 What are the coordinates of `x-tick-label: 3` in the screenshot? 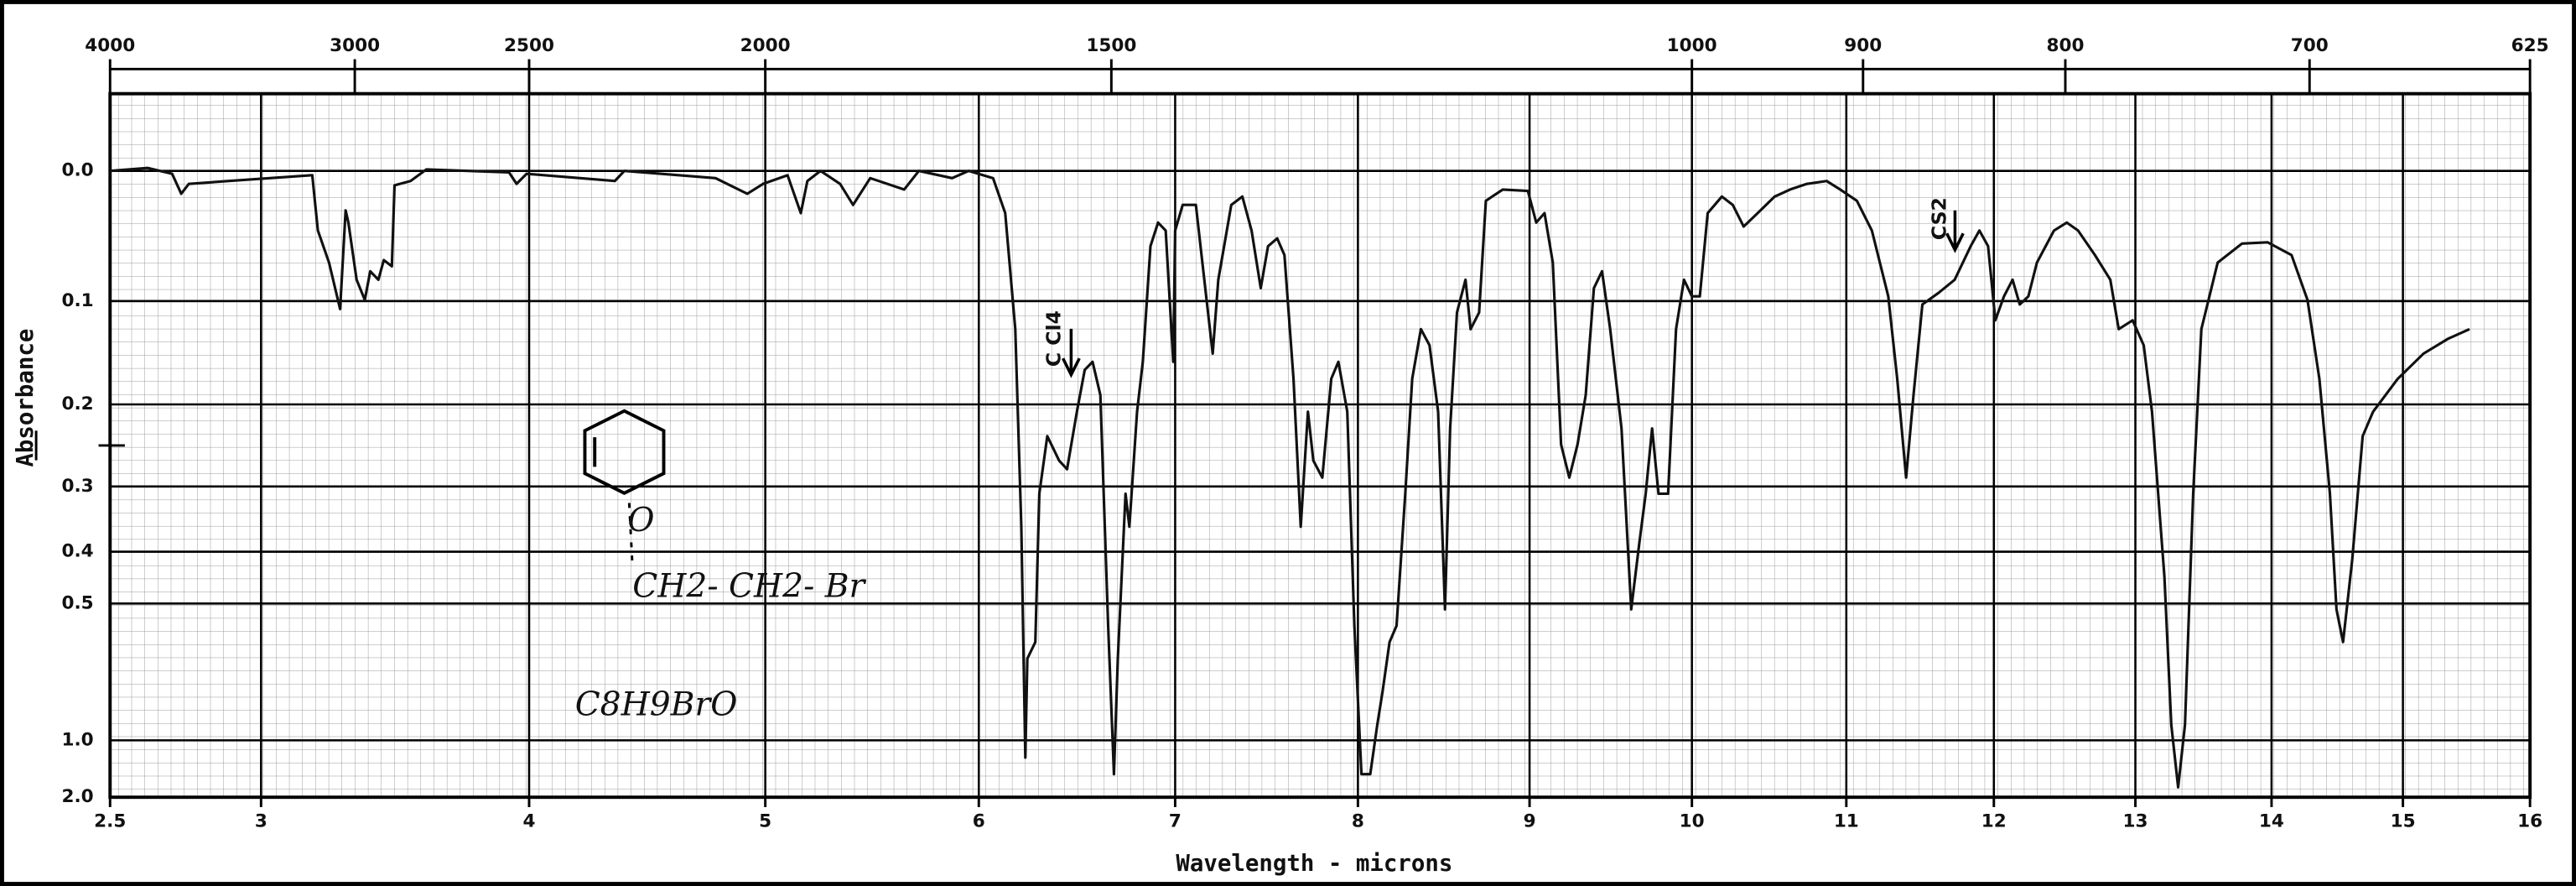 It's located at (261, 821).